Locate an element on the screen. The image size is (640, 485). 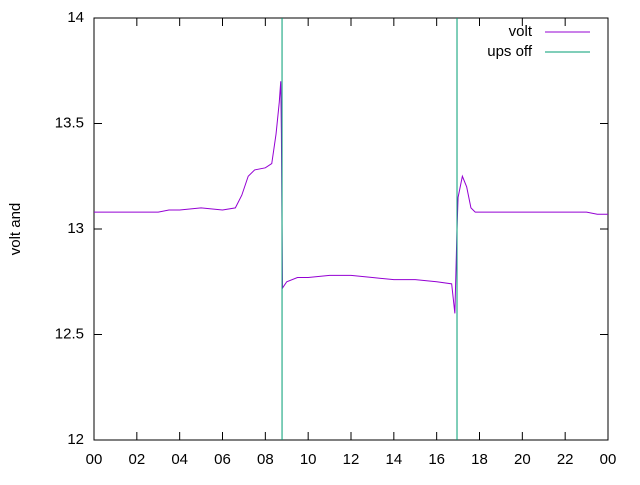
x-tick-label: 14 is located at coordinates (393, 459).